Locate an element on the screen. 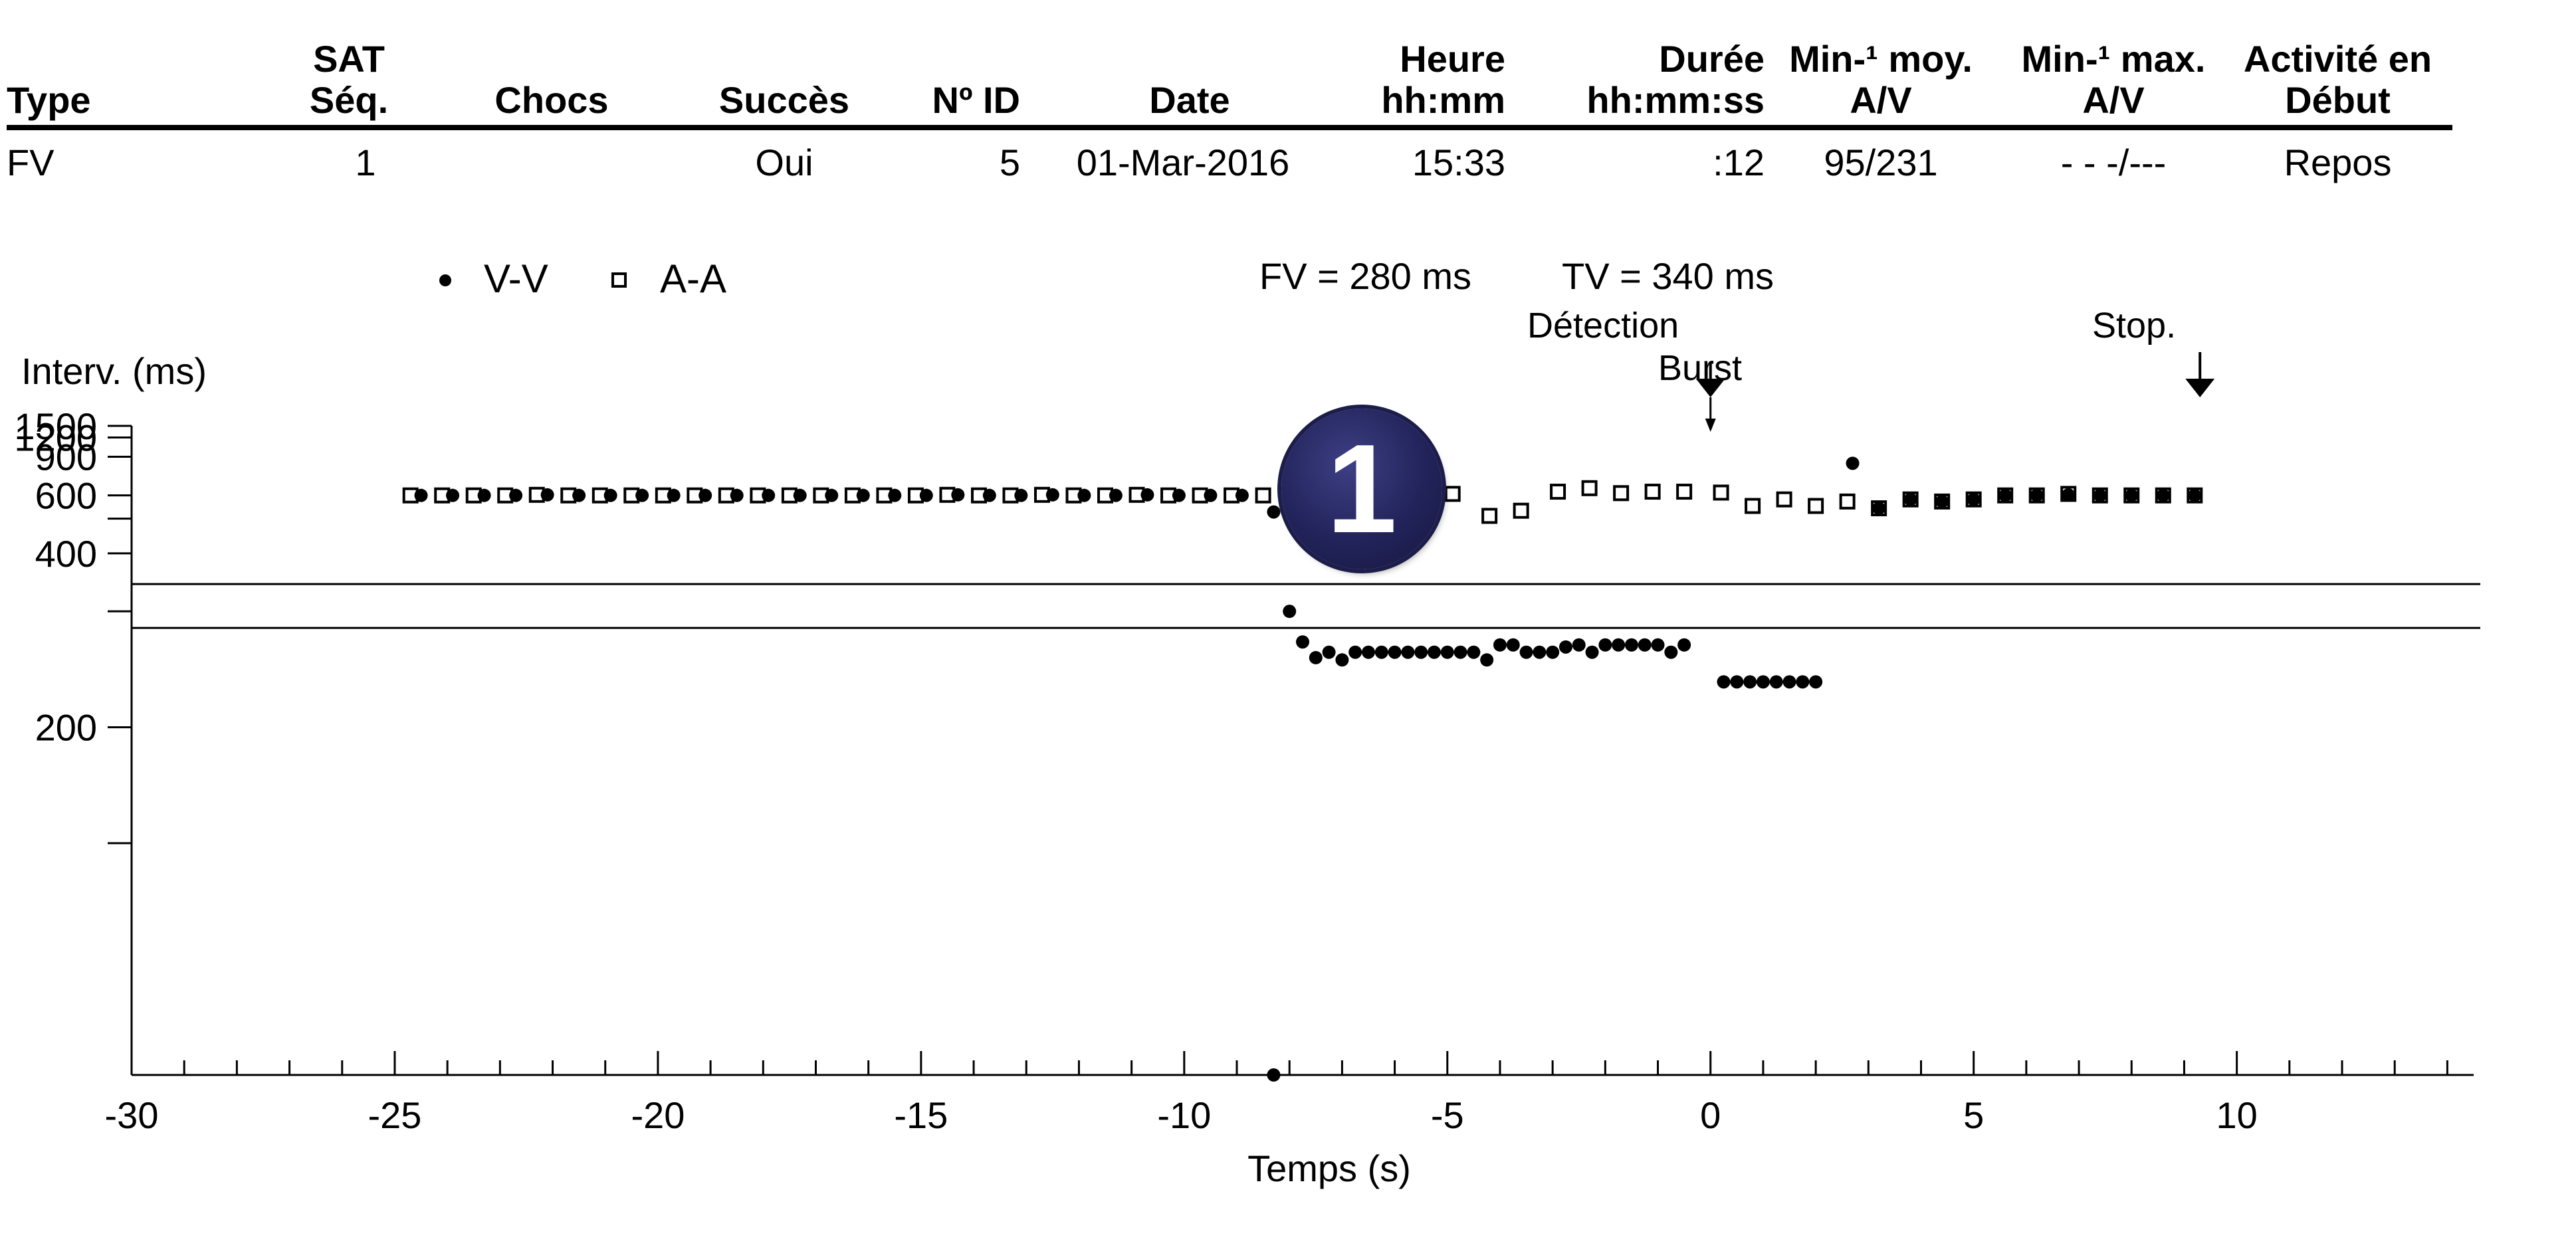  x-tick-label: 10 is located at coordinates (2236, 1115).